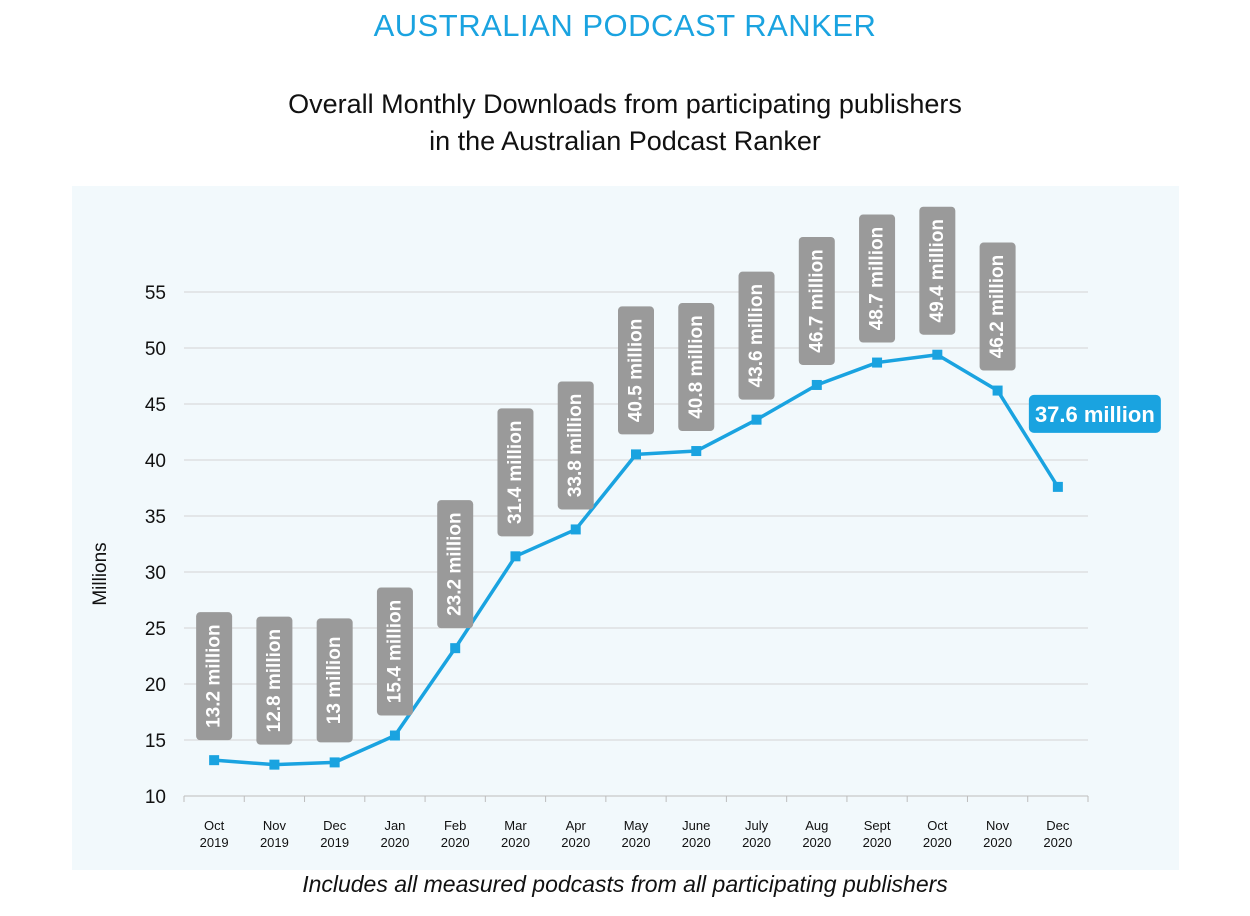  What do you see at coordinates (455, 834) in the screenshot?
I see `x-tick-label: Feb 2020` at bounding box center [455, 834].